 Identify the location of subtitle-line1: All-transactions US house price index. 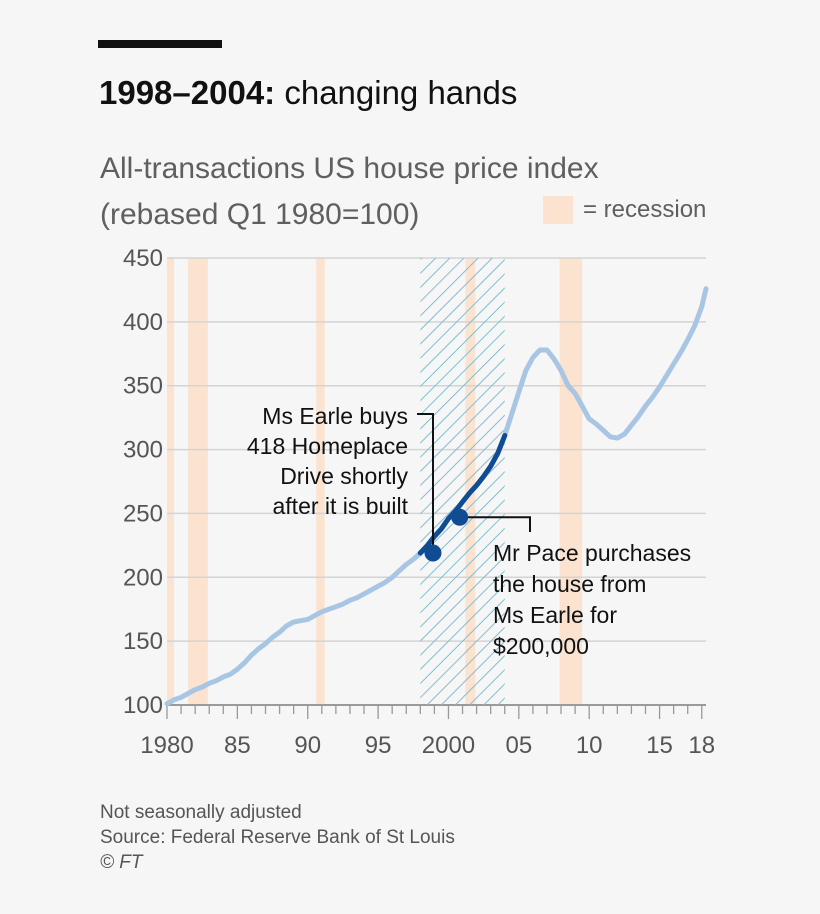
(349, 168).